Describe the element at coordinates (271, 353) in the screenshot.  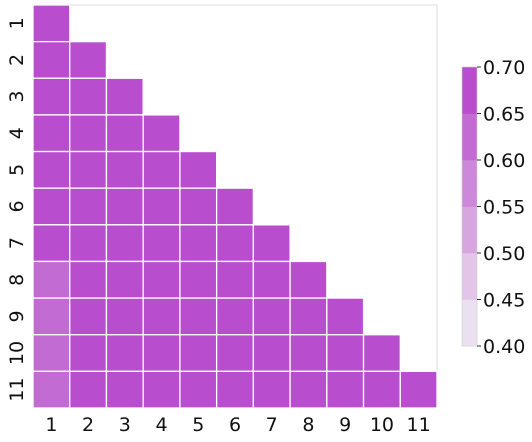
I see `heatmap-cell-r10-c7` at that location.